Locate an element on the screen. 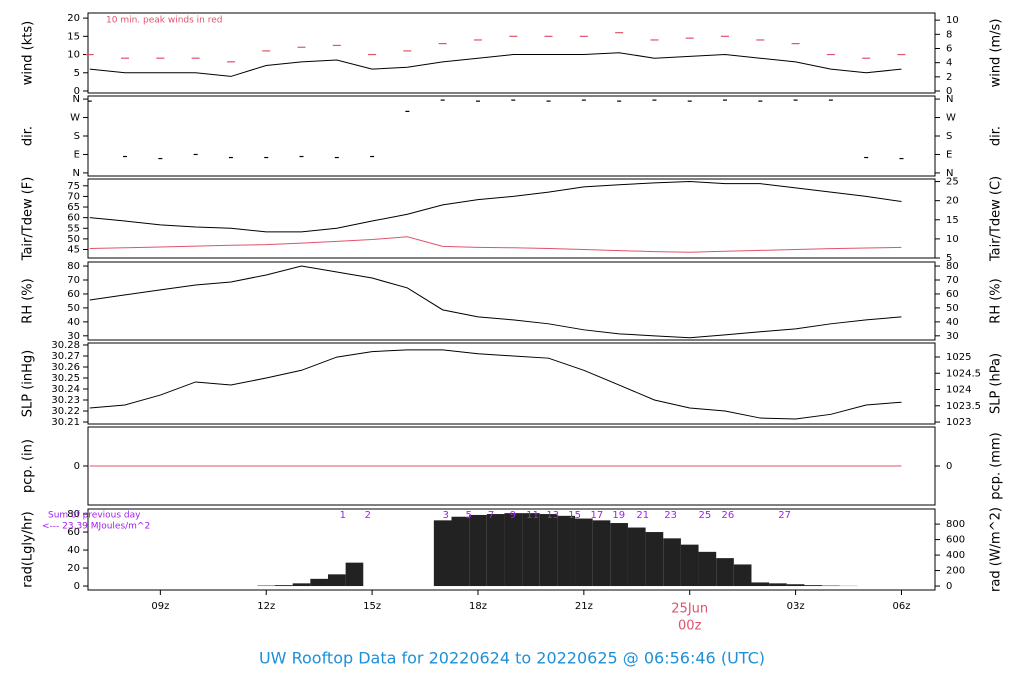 Image resolution: width=1024 pixels, height=700 pixels. y-tick-label: N is located at coordinates (76, 99).